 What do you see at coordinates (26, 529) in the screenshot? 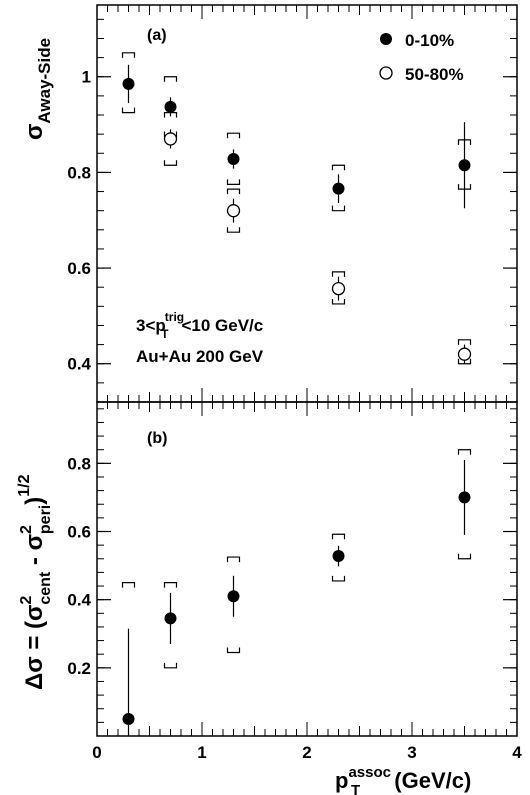
I see `ylabel-b-part4: 2` at bounding box center [26, 529].